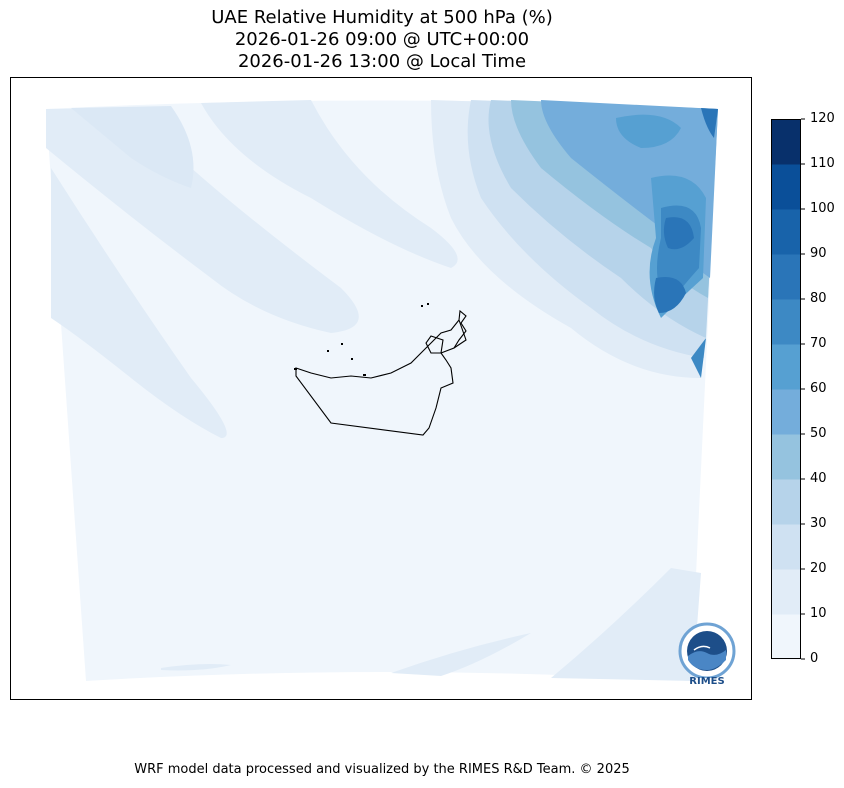 The image size is (844, 788). What do you see at coordinates (818, 613) in the screenshot?
I see `colorbar-tick-label: 10` at bounding box center [818, 613].